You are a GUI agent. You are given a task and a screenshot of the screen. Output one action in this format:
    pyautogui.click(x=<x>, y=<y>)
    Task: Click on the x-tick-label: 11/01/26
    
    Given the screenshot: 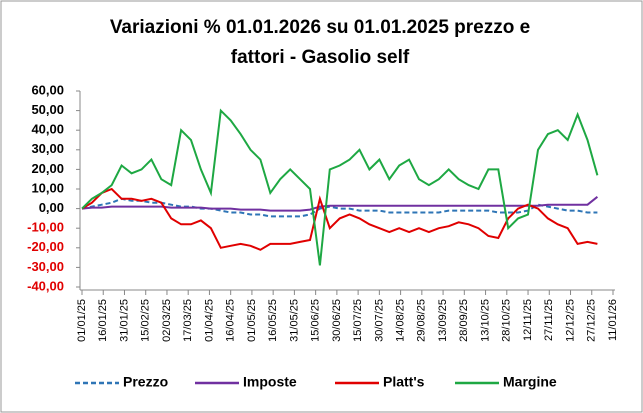 What is the action you would take?
    pyautogui.click(x=613, y=320)
    